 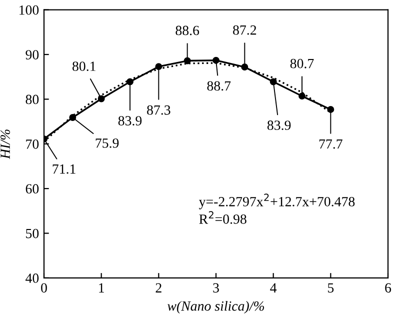 What do you see at coordinates (388, 288) in the screenshot?
I see `x-tick-label: 6` at bounding box center [388, 288].